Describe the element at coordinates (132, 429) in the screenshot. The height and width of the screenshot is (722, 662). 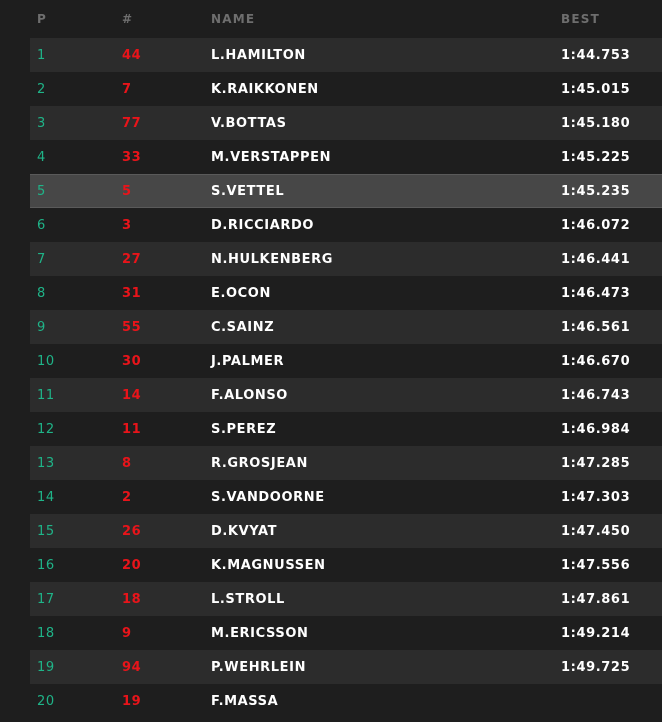
I see `car-number: 11` at that location.